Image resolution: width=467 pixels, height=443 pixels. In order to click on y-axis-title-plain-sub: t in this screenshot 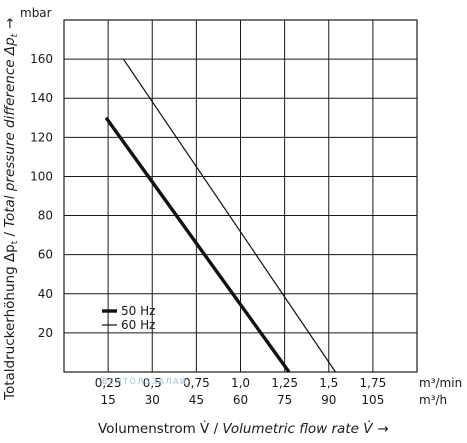, I will do `click(15, 242)`.